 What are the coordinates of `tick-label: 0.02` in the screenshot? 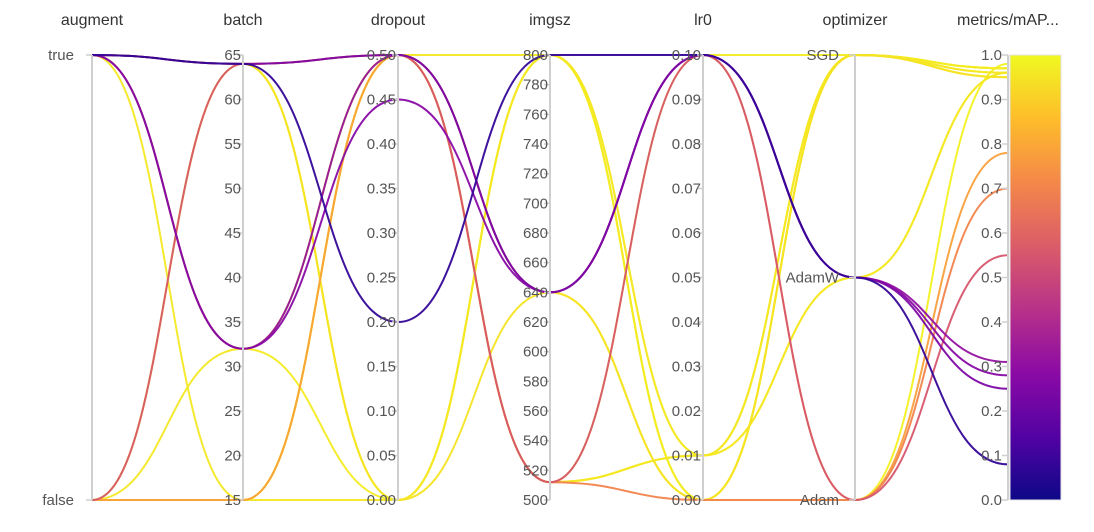 It's located at (686, 411).